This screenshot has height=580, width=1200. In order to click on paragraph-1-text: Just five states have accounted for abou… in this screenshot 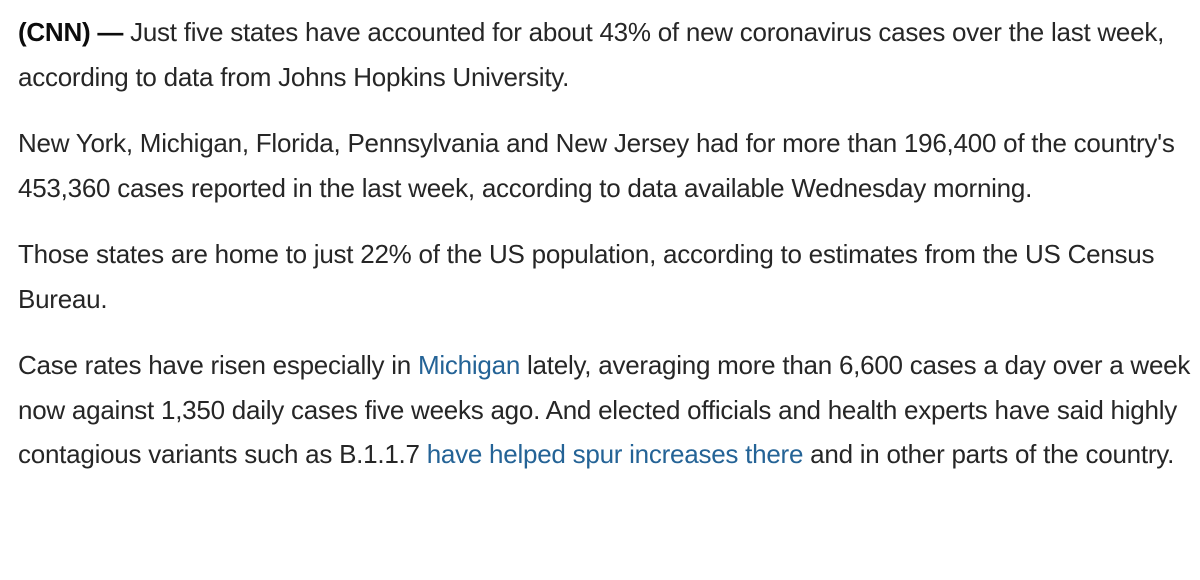, I will do `click(591, 54)`.